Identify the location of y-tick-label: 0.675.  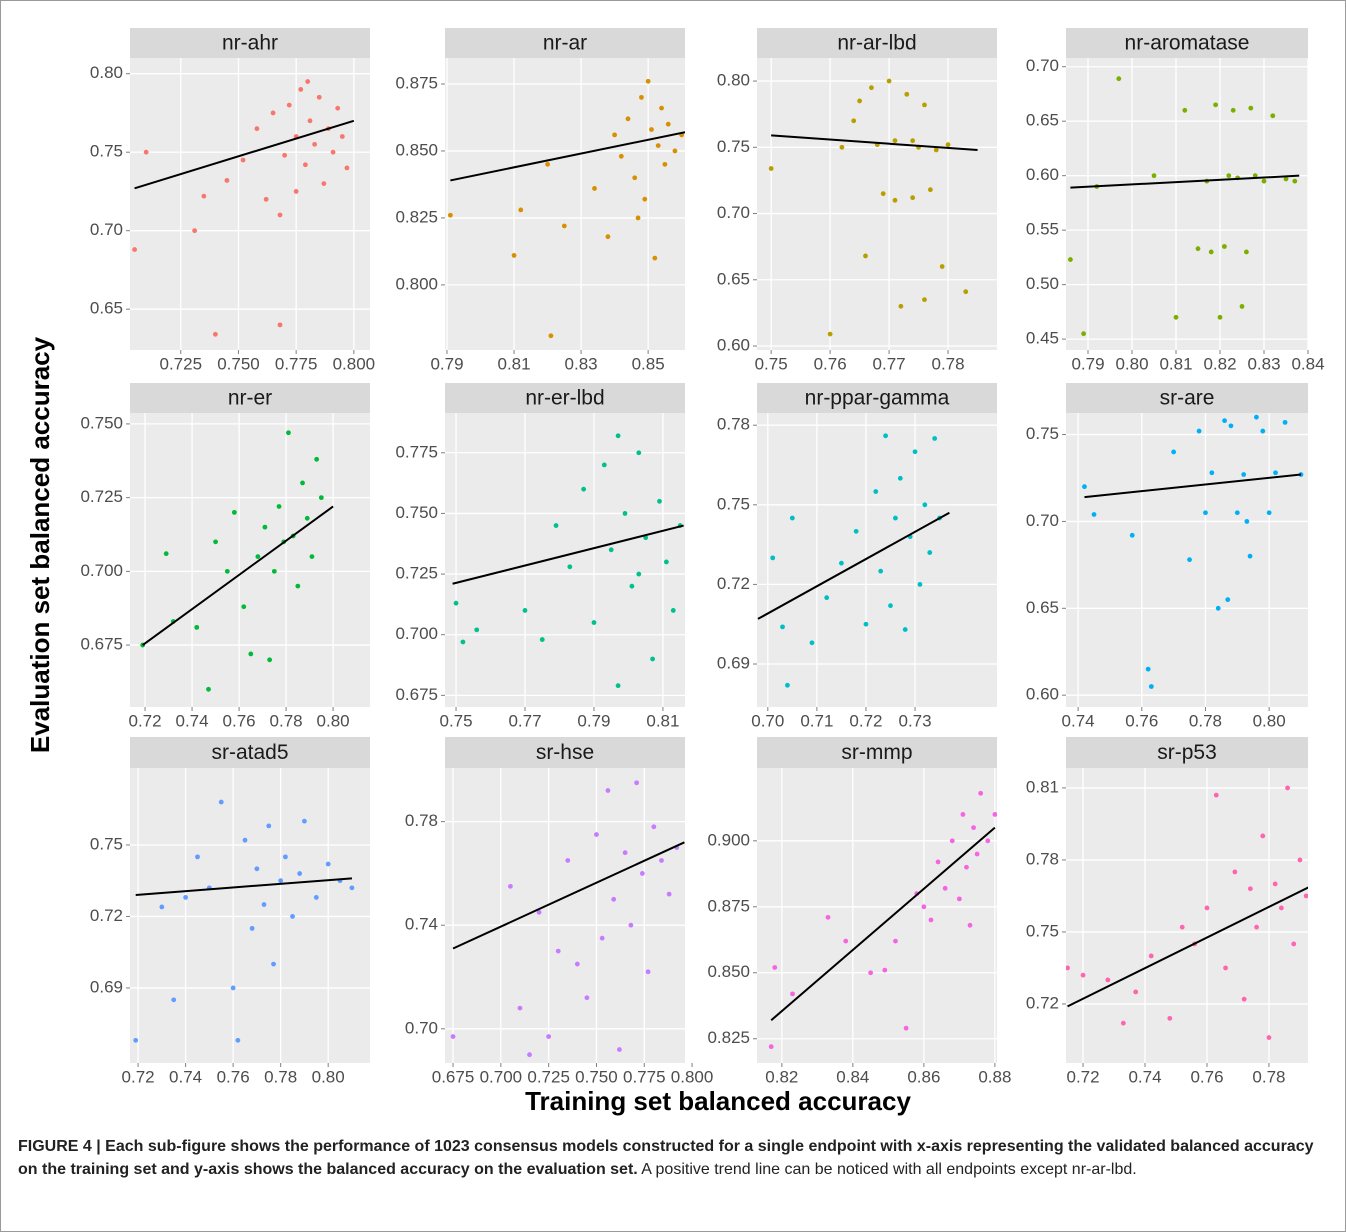
(101, 644).